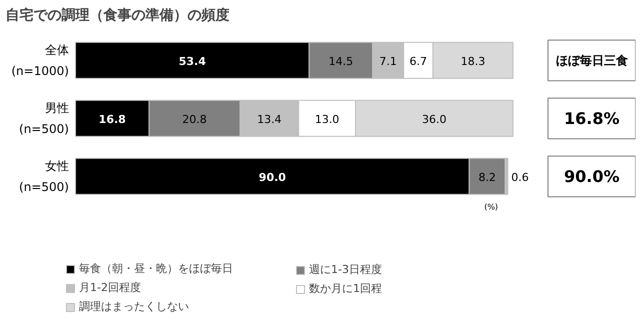 Image resolution: width=640 pixels, height=320 pixels. Describe the element at coordinates (44, 176) in the screenshot. I see `y-tick-label: 女性 (n=500)` at that location.